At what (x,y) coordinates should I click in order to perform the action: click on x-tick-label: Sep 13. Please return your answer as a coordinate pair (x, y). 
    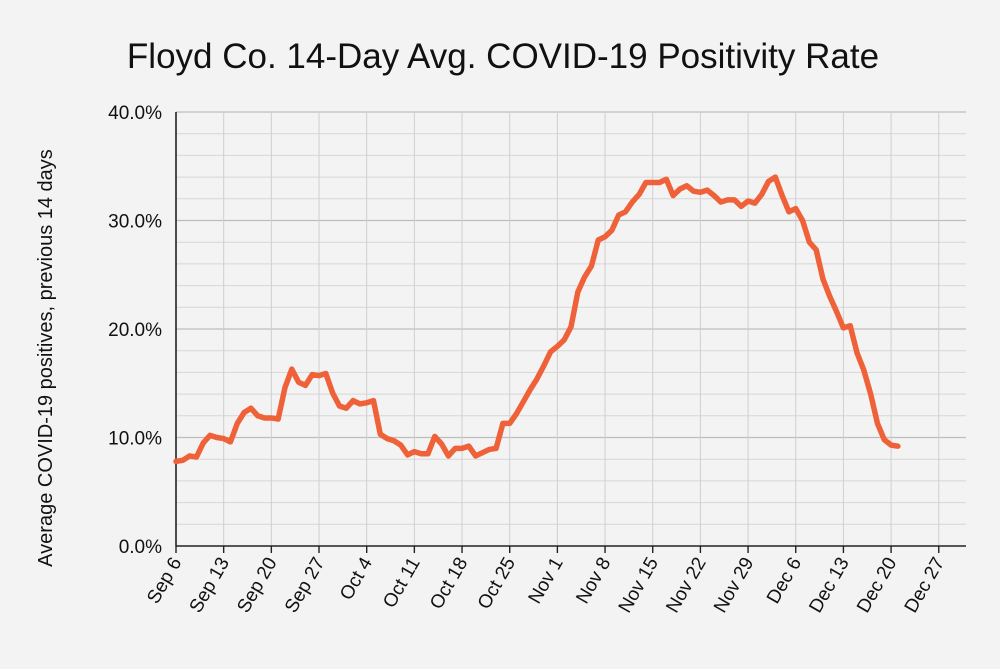
    Looking at the image, I should click on (210, 585).